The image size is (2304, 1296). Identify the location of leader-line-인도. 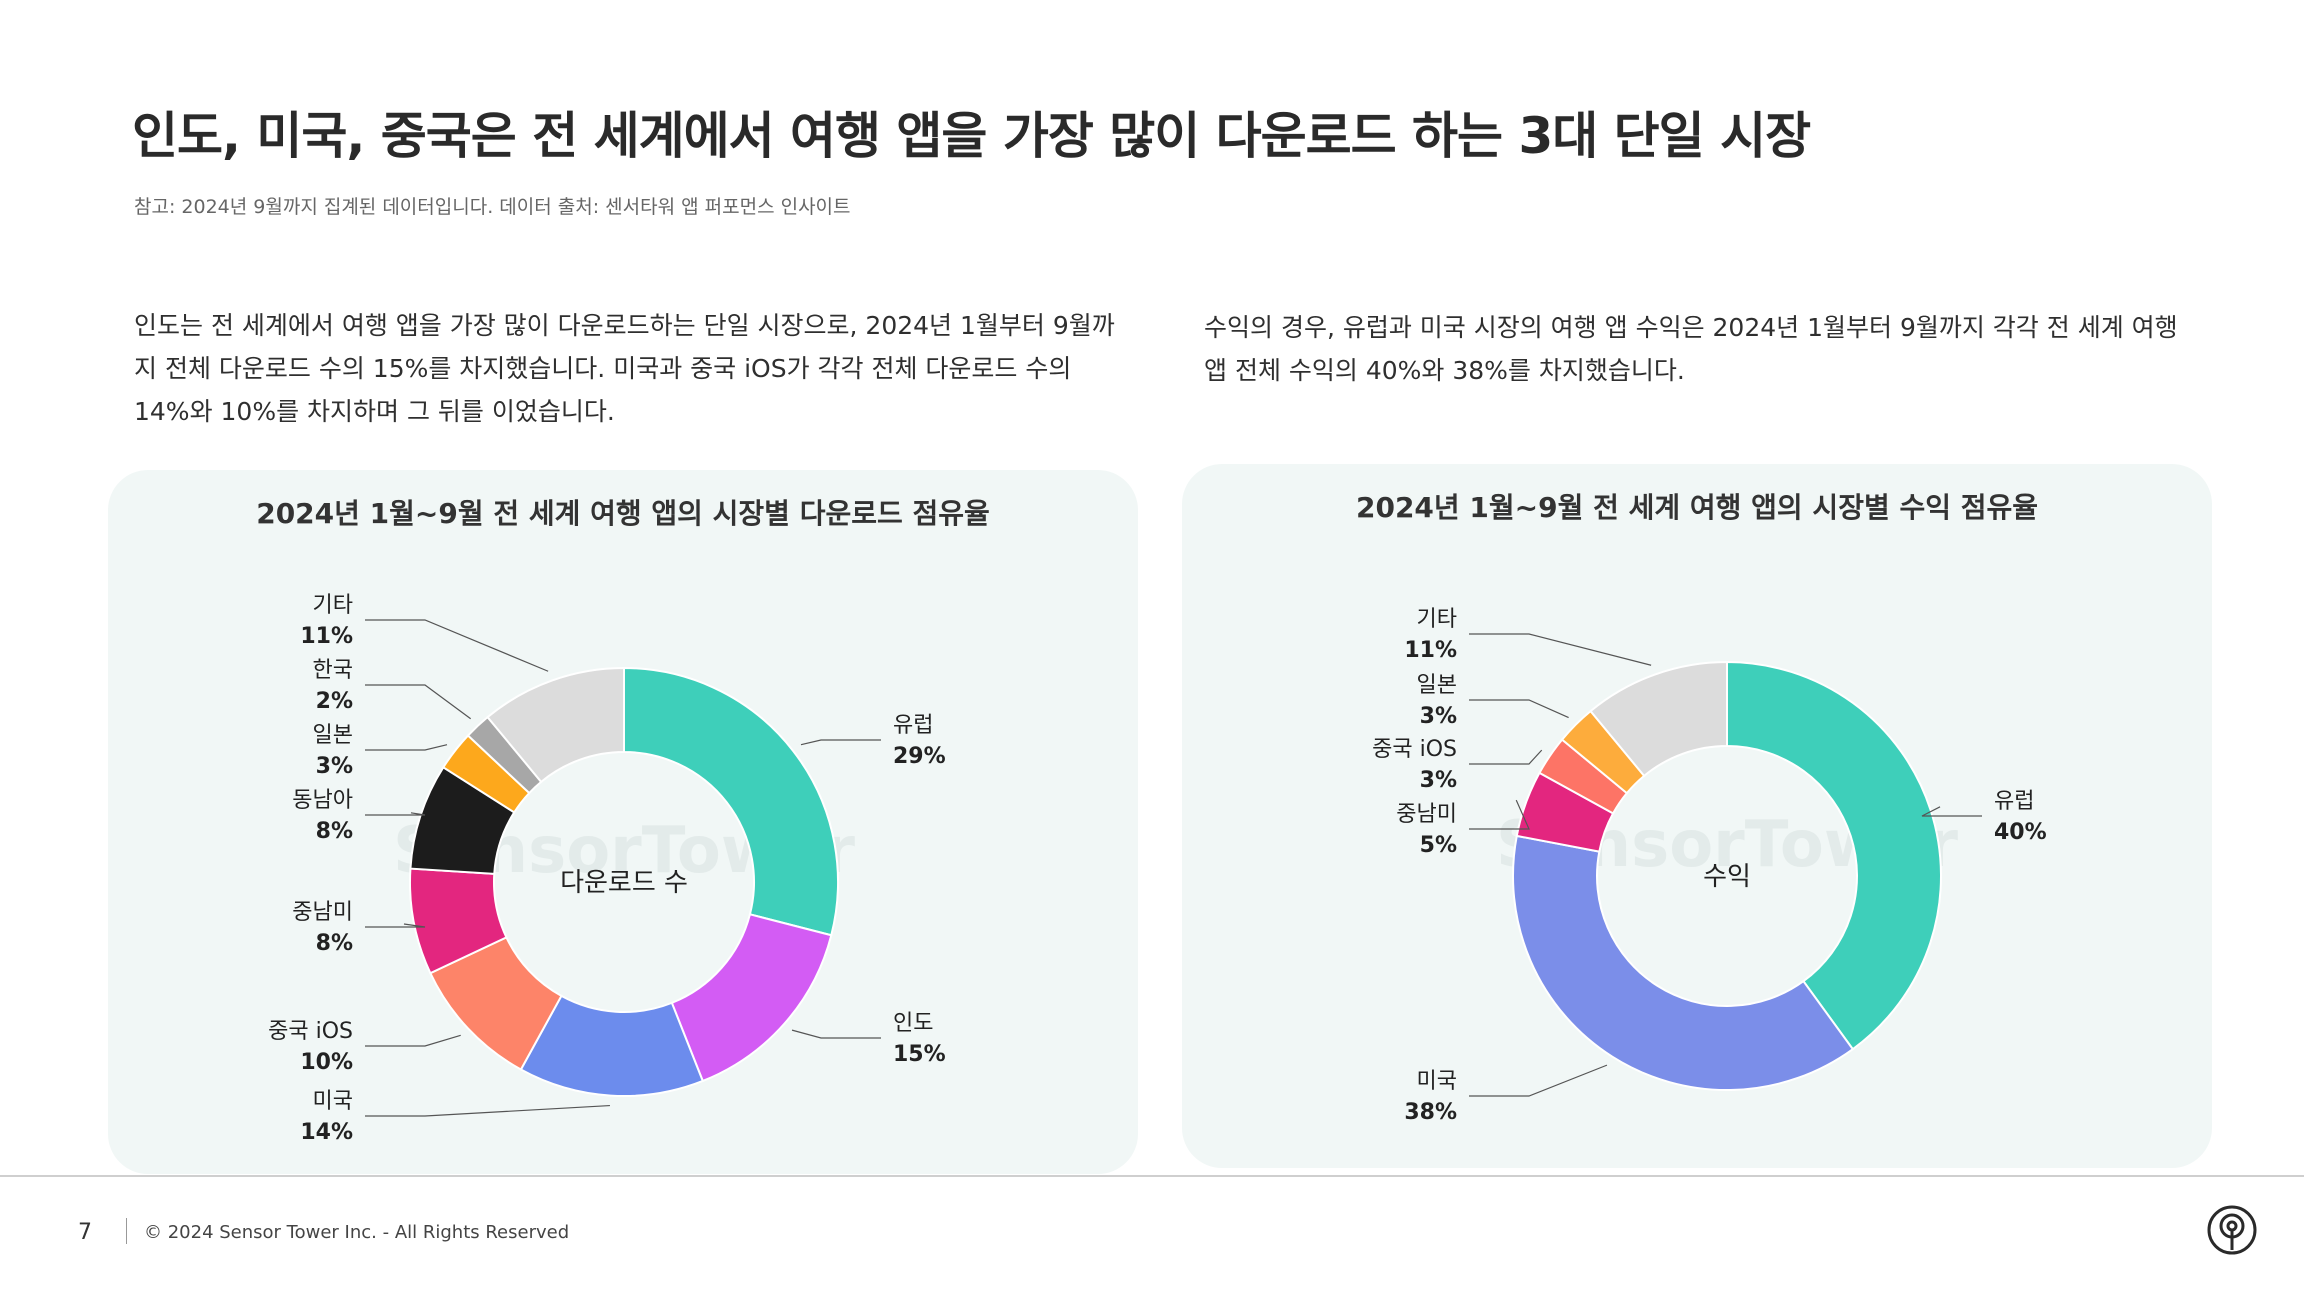
(836, 1034).